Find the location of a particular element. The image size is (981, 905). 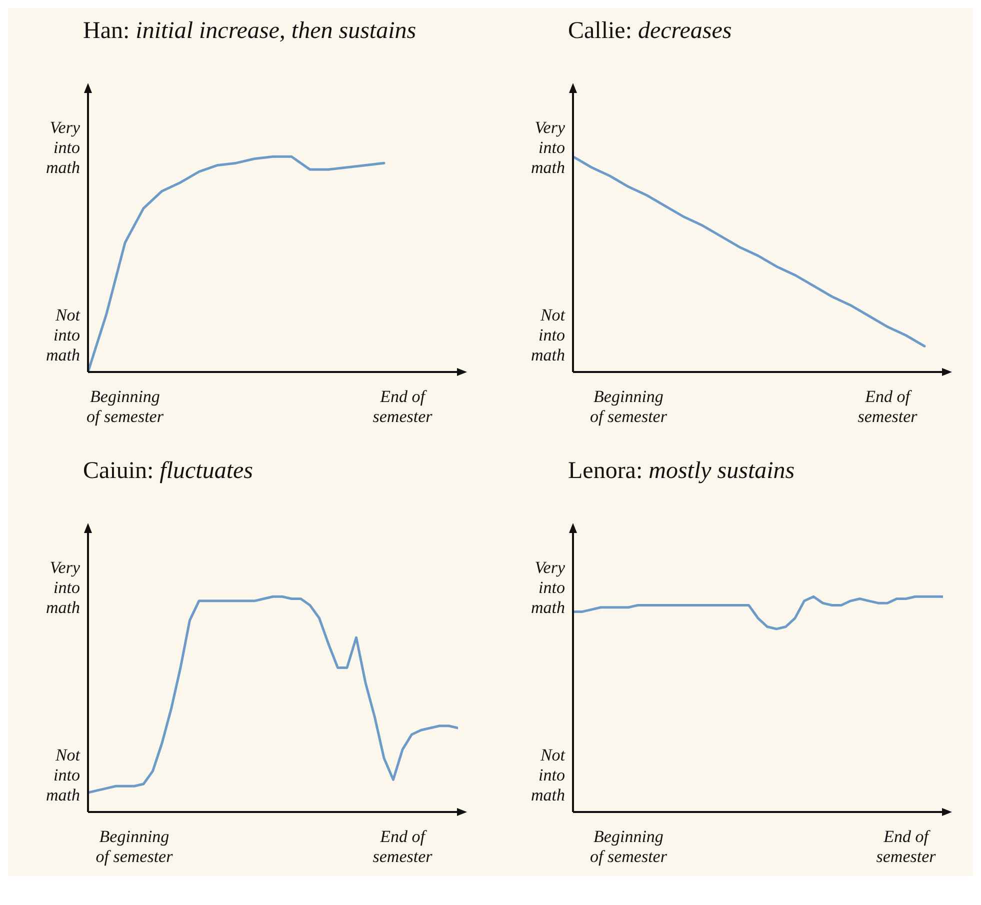

chart-title: Lenora: mostly sustains is located at coordinates (681, 471).